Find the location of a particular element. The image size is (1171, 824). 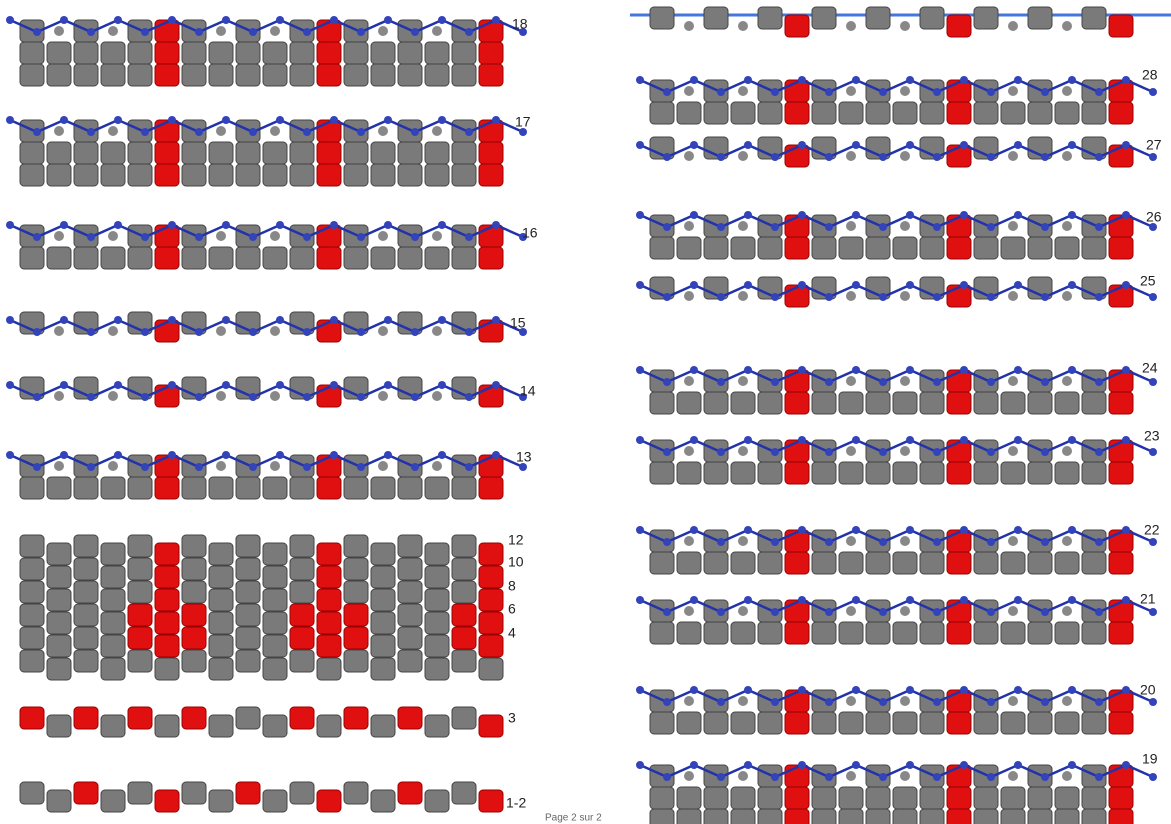

row-label: 20 is located at coordinates (1148, 690).